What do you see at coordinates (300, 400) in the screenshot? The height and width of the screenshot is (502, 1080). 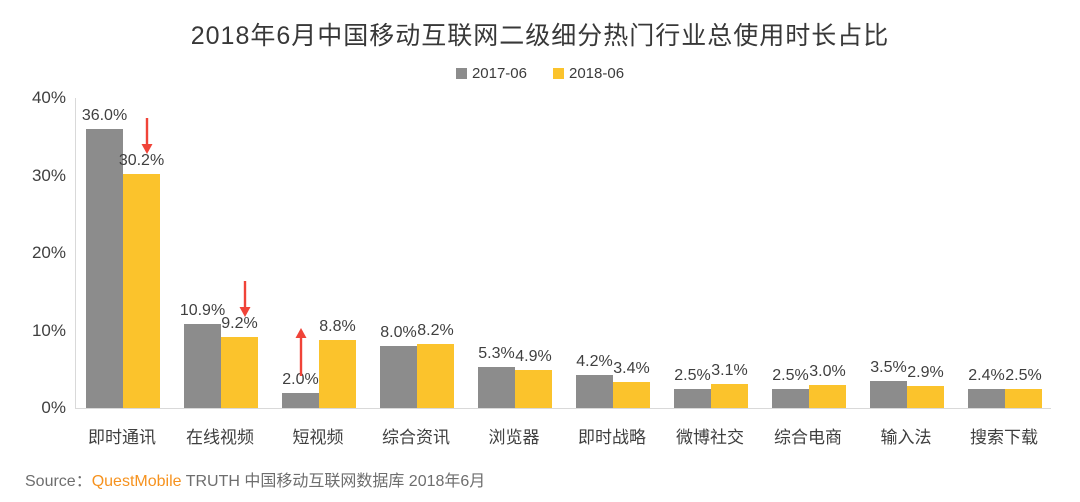 I see `bar-2017-06-短视频` at bounding box center [300, 400].